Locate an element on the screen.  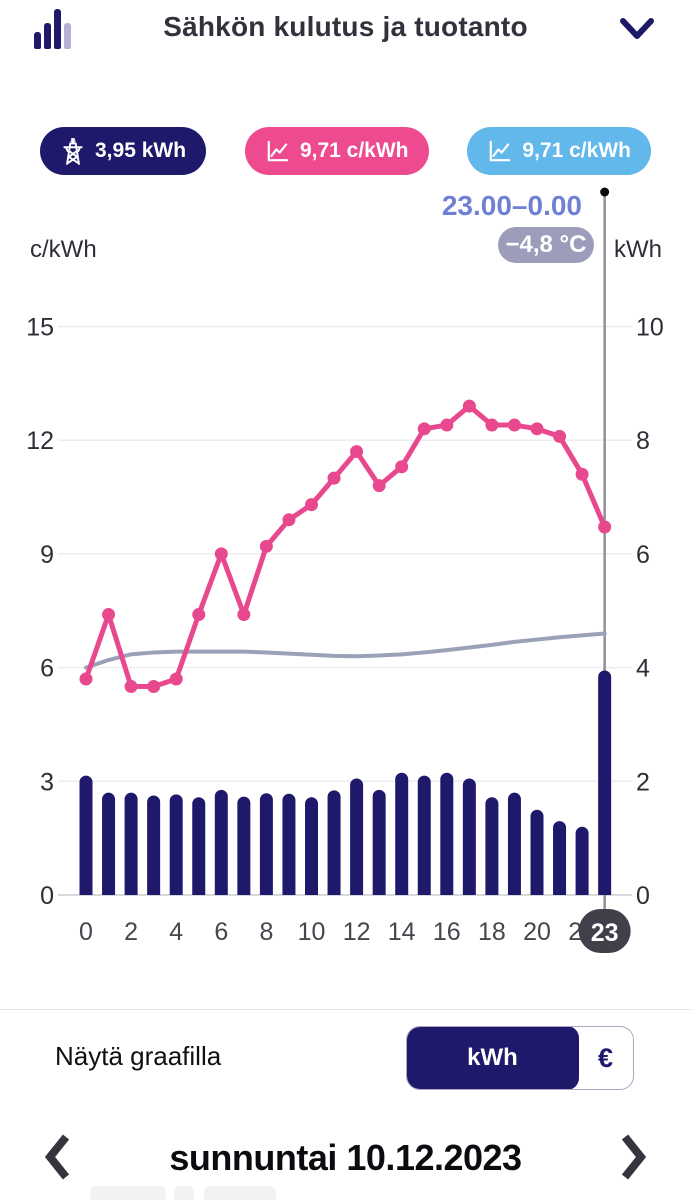
date-navigation: sunnuntai 10.12.2023 is located at coordinates (345, 1158).